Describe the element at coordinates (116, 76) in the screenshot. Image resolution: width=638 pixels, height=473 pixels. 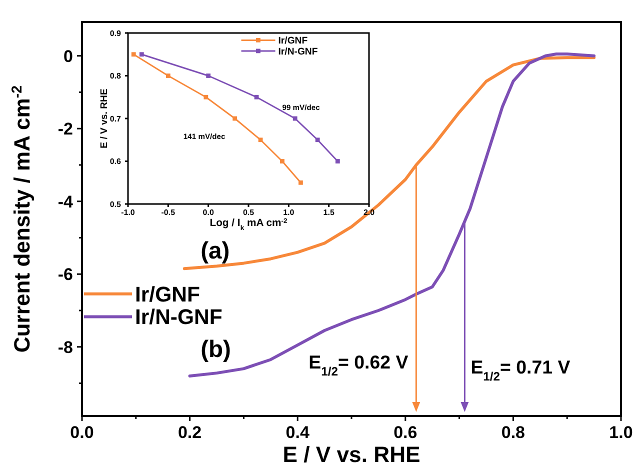
I see `y-tick-label: 0.8` at that location.